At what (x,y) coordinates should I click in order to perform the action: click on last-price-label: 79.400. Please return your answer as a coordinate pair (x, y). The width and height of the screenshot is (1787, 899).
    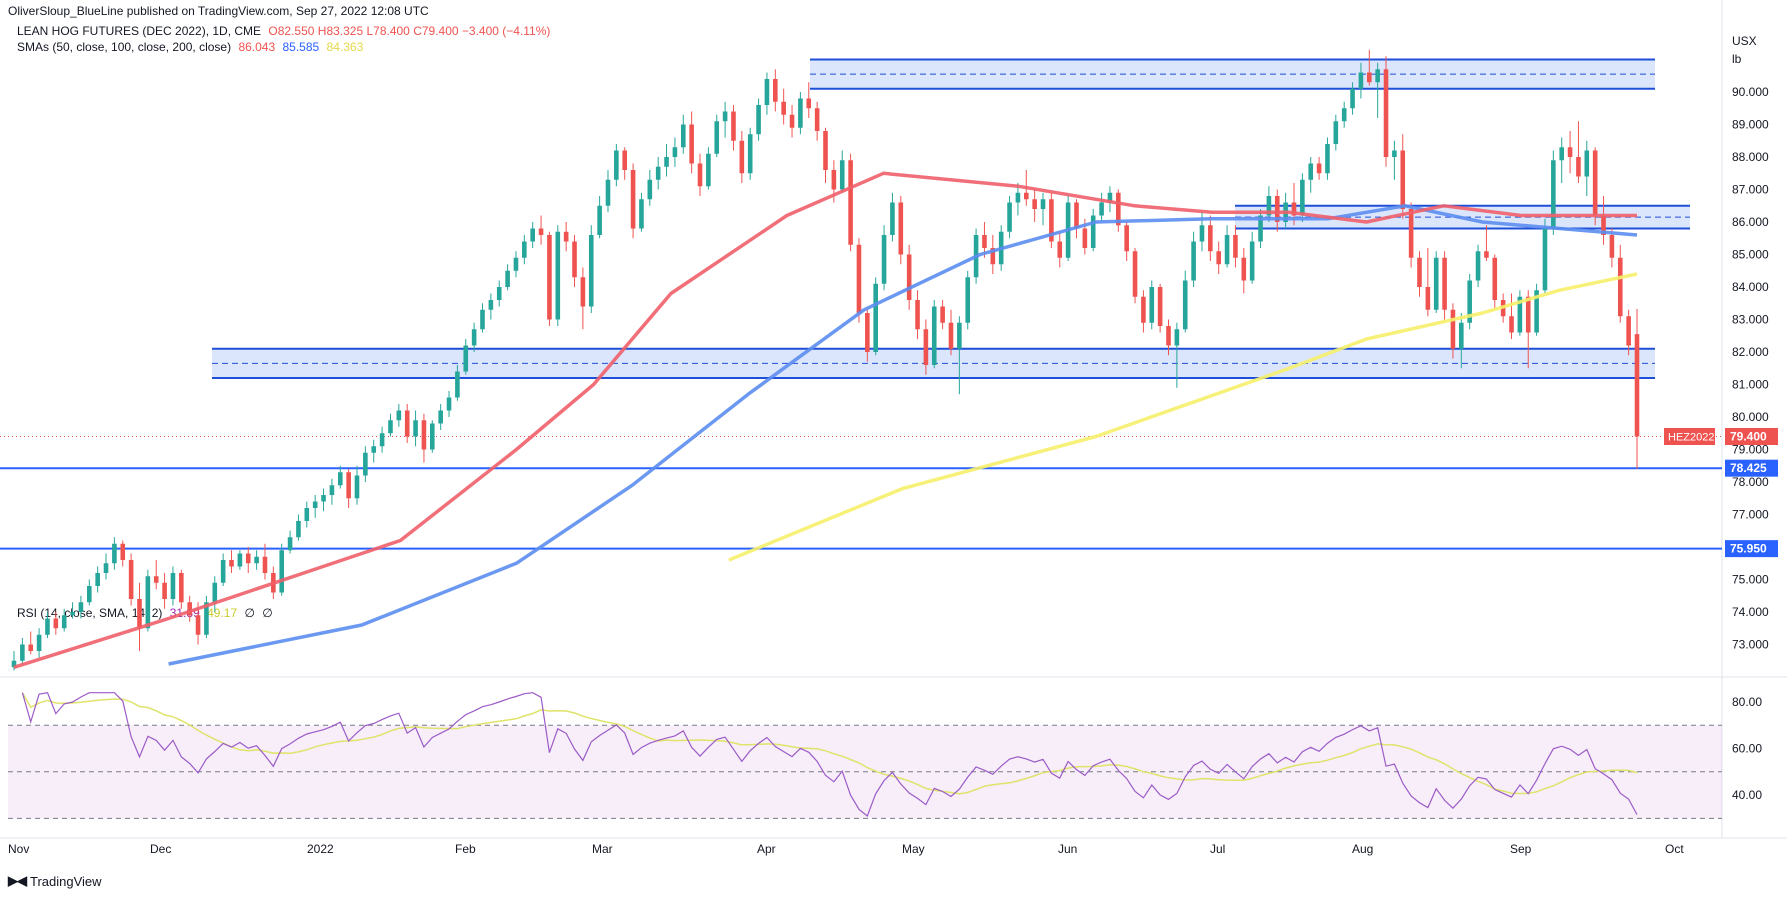
    Looking at the image, I should click on (1748, 437).